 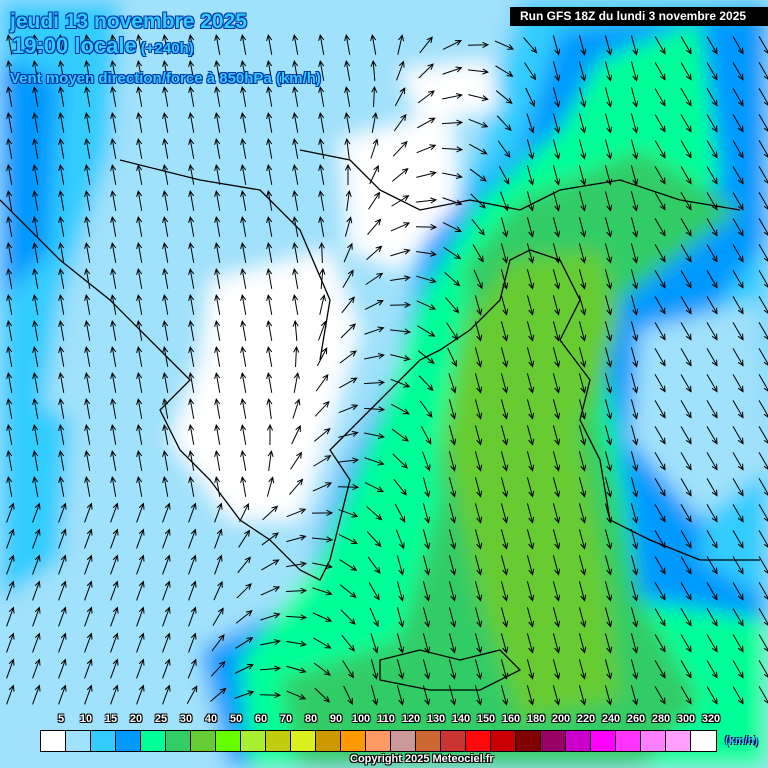 What do you see at coordinates (386, 719) in the screenshot?
I see `legend-label: 110` at bounding box center [386, 719].